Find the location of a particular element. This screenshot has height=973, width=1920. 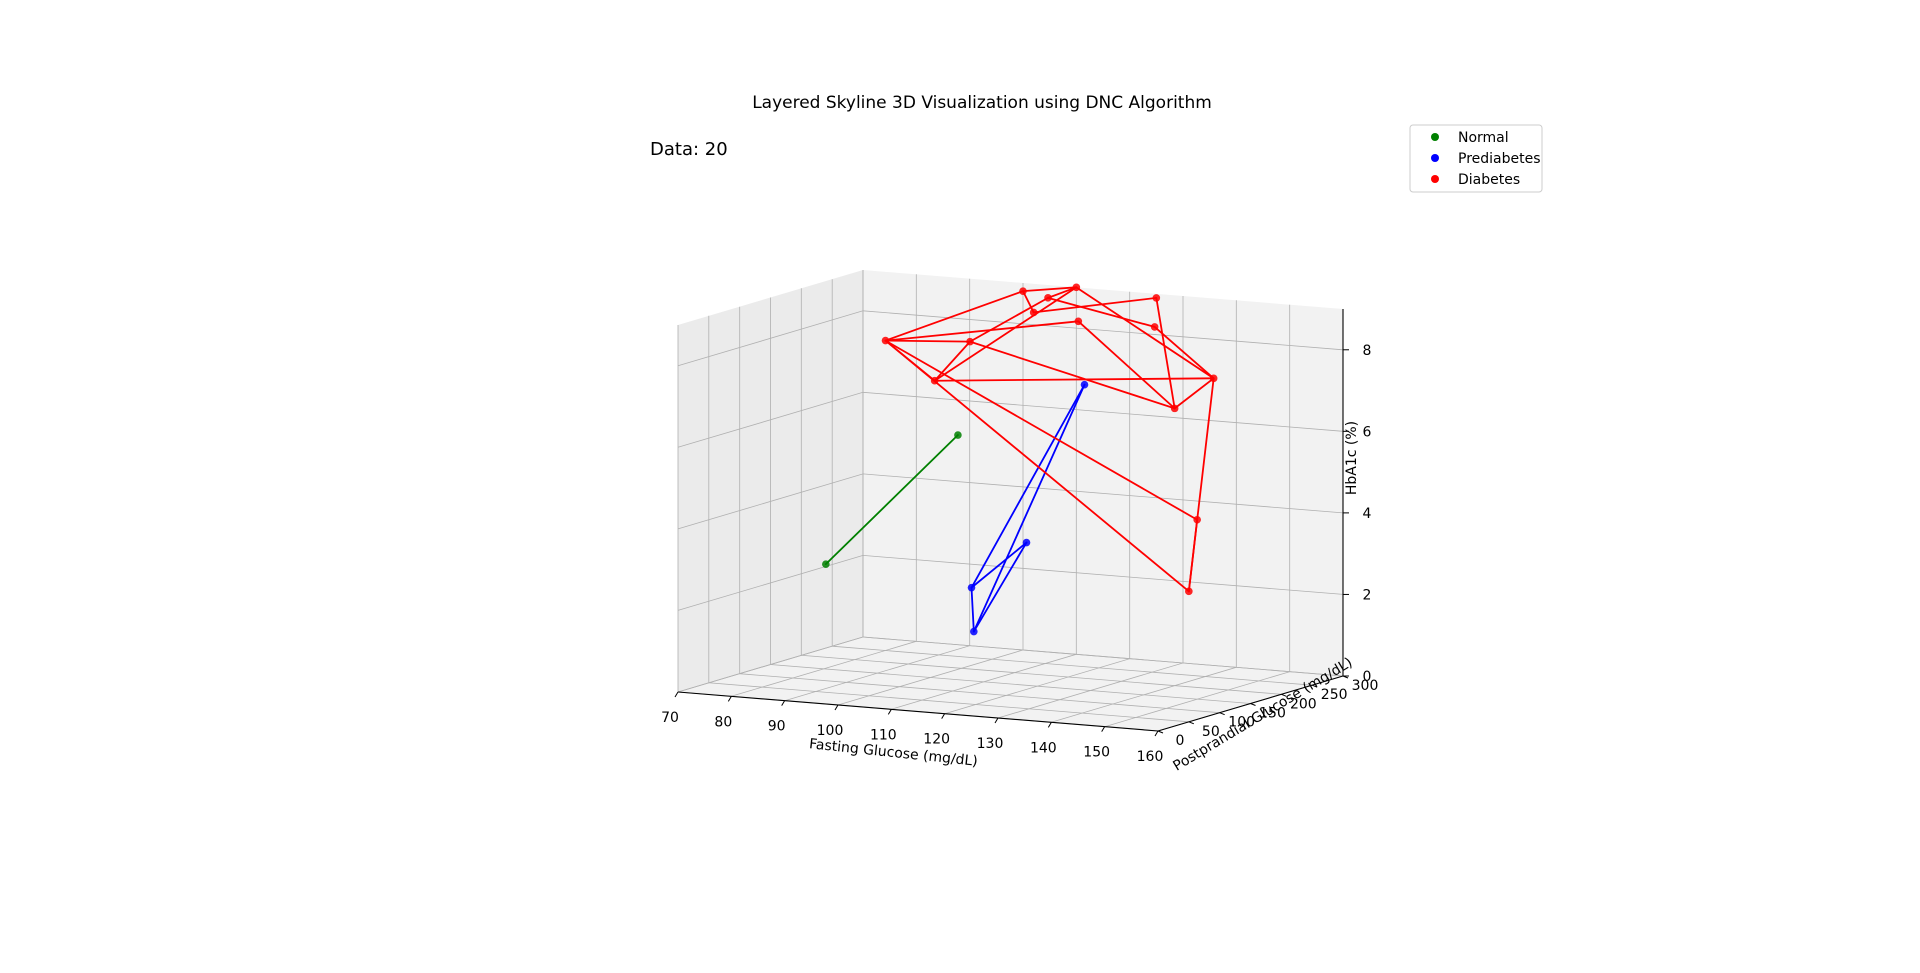

data-points is located at coordinates (1020, 459).